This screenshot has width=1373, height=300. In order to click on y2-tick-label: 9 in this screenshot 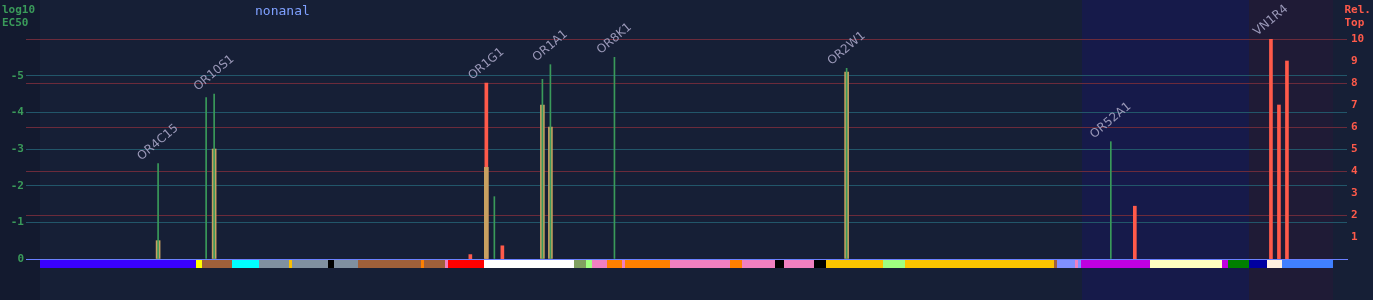, I will do `click(1354, 60)`.